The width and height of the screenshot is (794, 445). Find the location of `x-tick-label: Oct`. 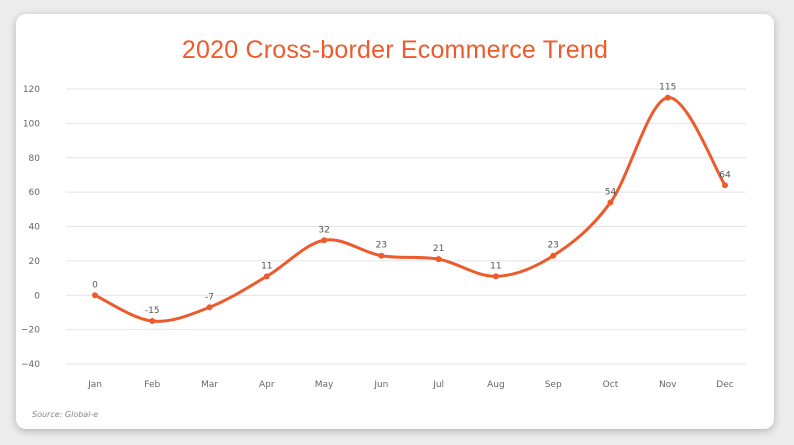

x-tick-label: Oct is located at coordinates (611, 385).